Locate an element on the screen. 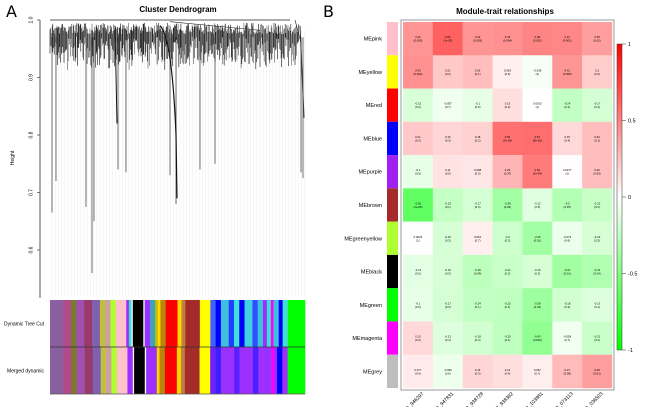 Image resolution: width=650 pixels, height=407 pixels. color-bar-label: Merged dynamic is located at coordinates (25, 372).